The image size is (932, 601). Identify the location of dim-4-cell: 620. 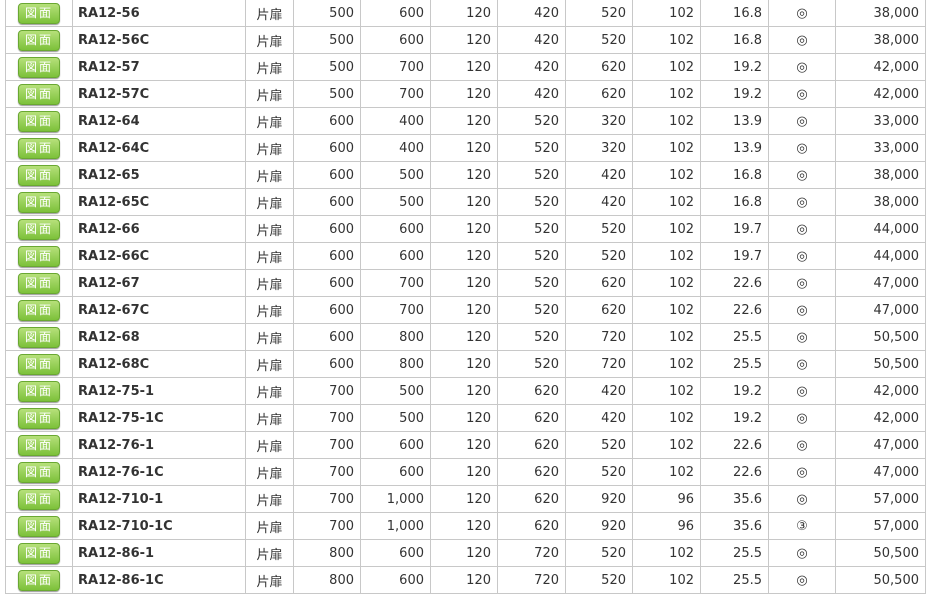
(531, 499).